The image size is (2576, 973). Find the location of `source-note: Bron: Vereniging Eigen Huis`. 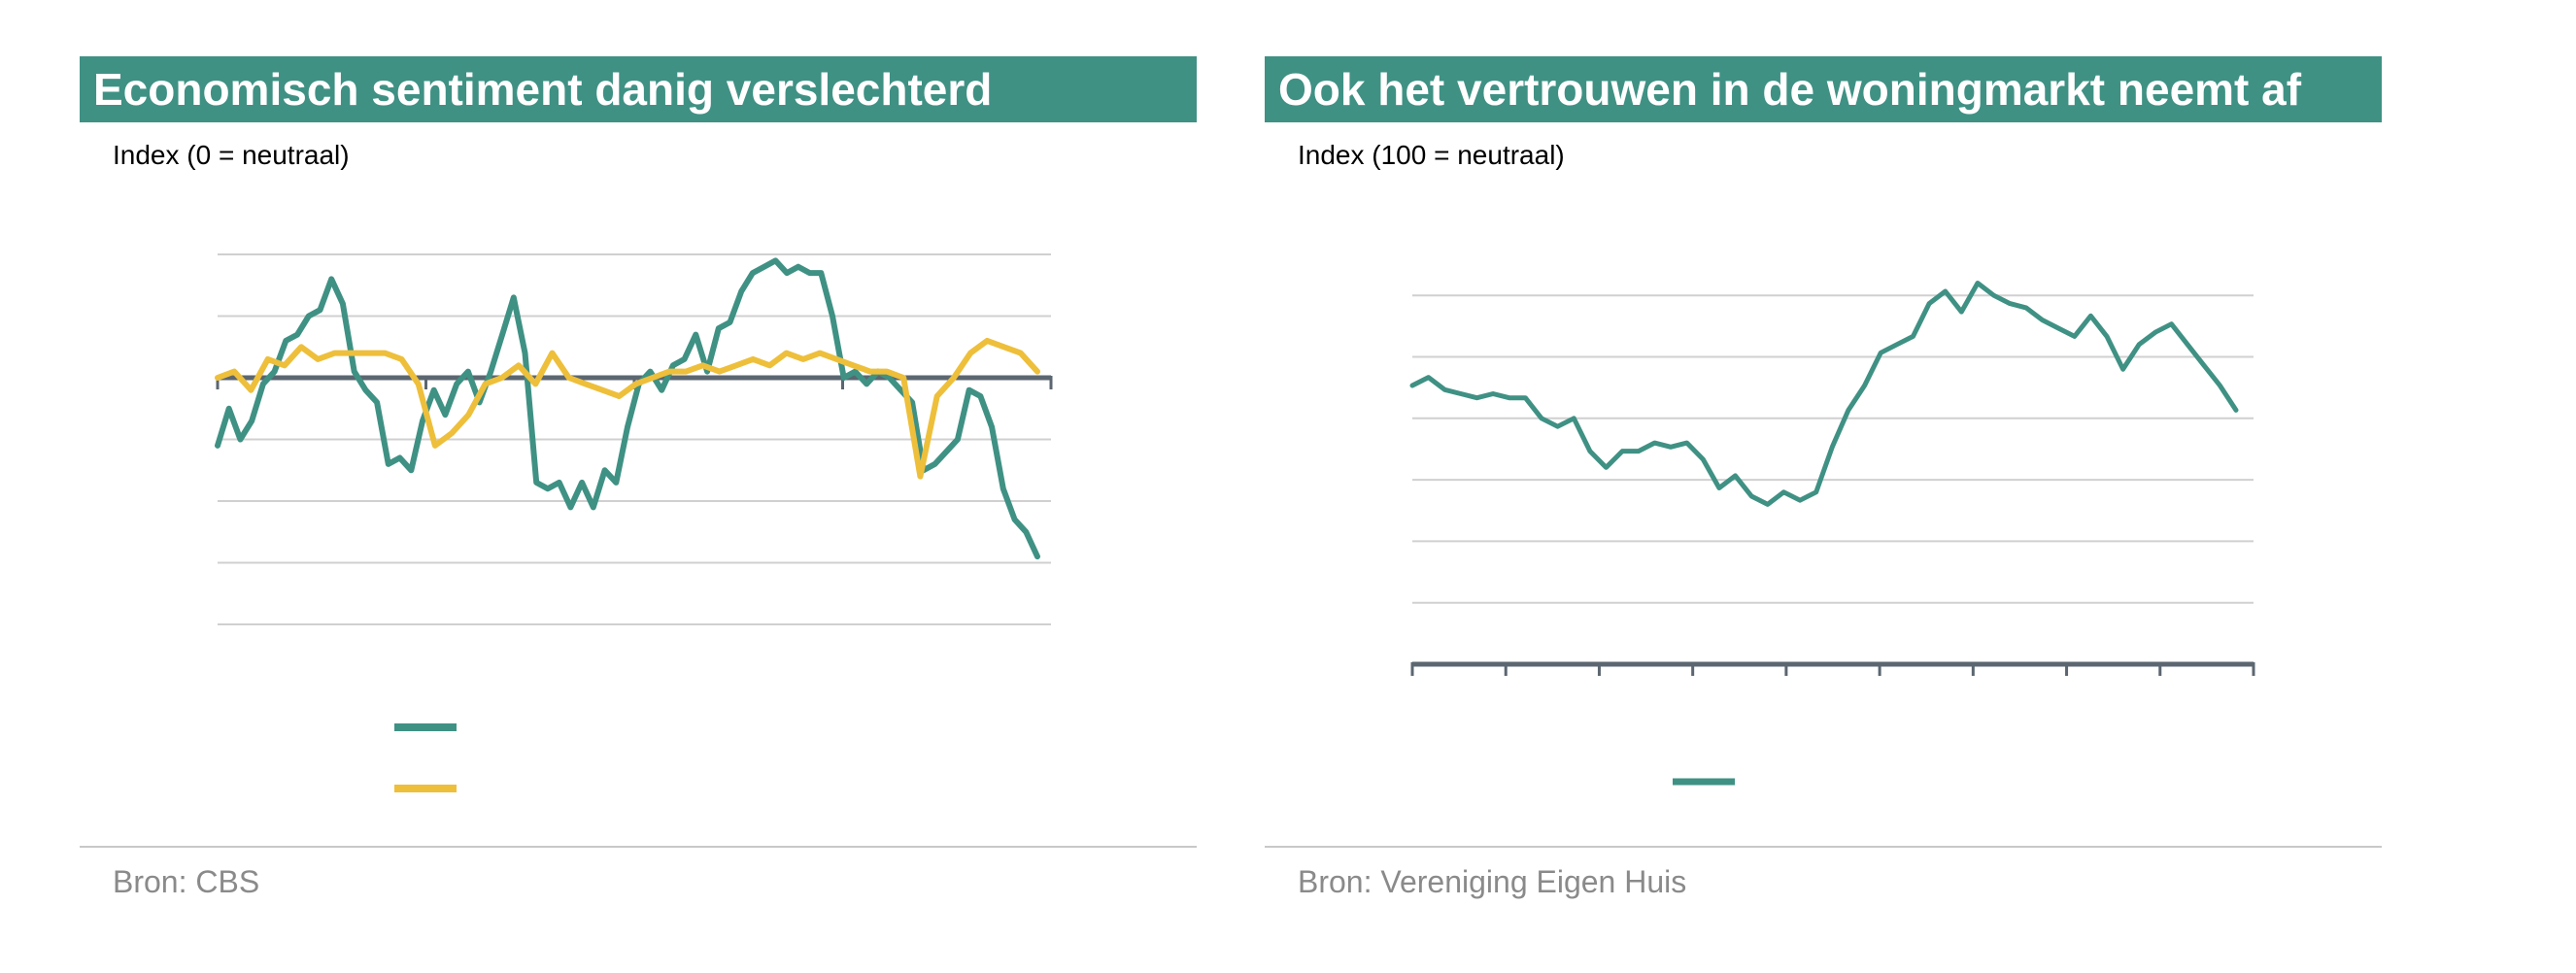

source-note: Bron: Vereniging Eigen Huis is located at coordinates (1492, 882).